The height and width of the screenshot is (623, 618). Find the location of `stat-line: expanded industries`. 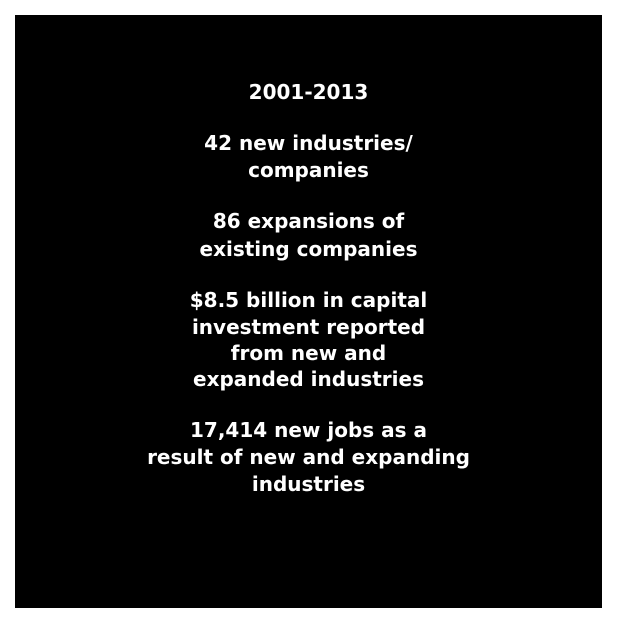

stat-line: expanded industries is located at coordinates (308, 379).